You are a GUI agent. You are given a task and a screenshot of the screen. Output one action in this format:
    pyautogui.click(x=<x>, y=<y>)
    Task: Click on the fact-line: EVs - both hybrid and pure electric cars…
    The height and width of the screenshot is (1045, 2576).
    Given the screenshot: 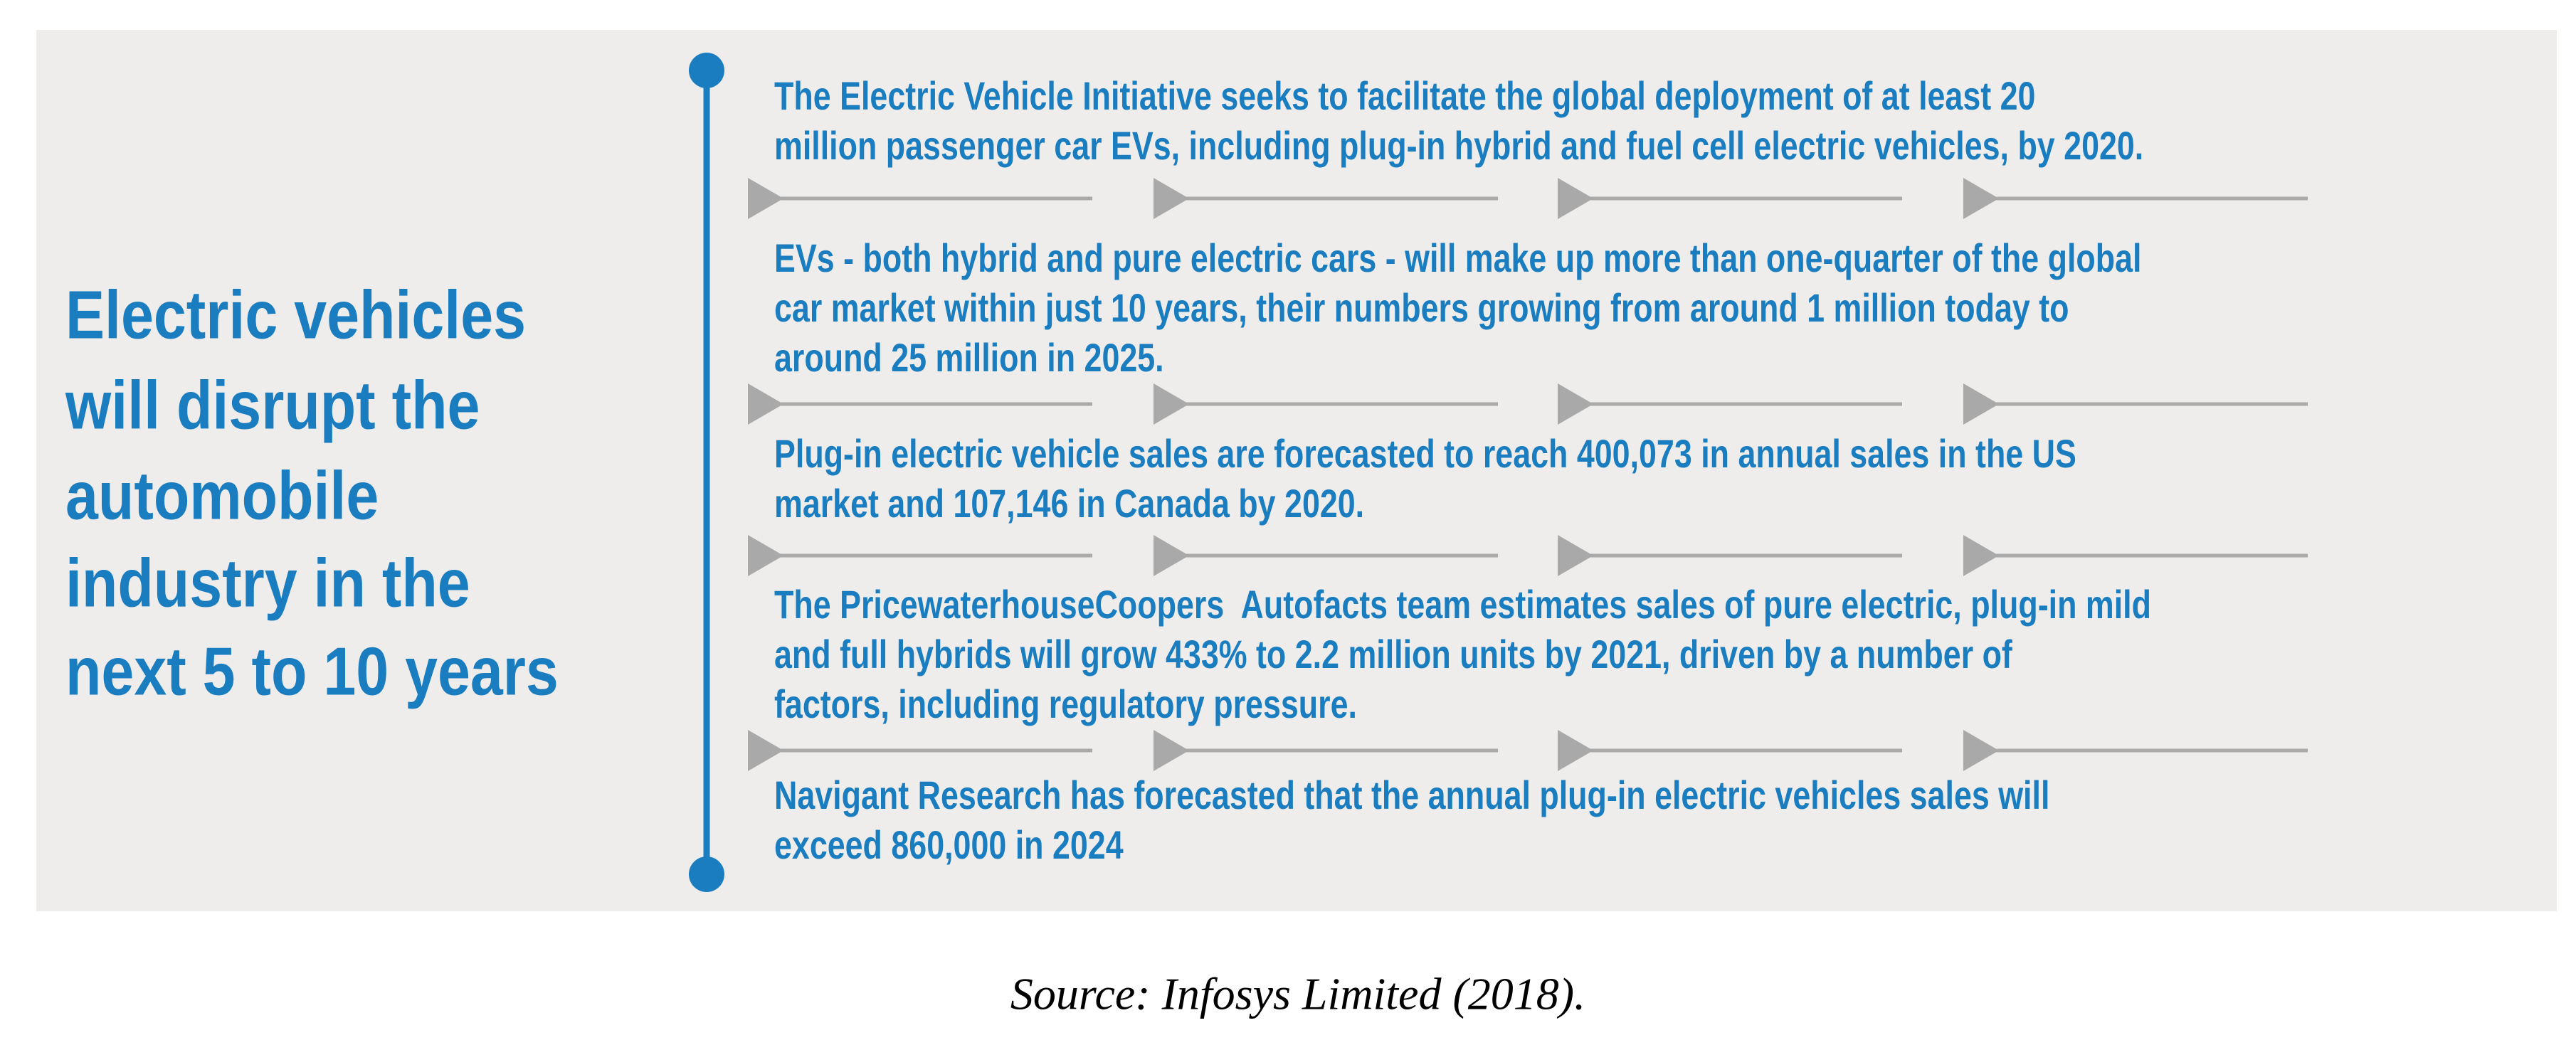 What is the action you would take?
    pyautogui.click(x=1458, y=257)
    